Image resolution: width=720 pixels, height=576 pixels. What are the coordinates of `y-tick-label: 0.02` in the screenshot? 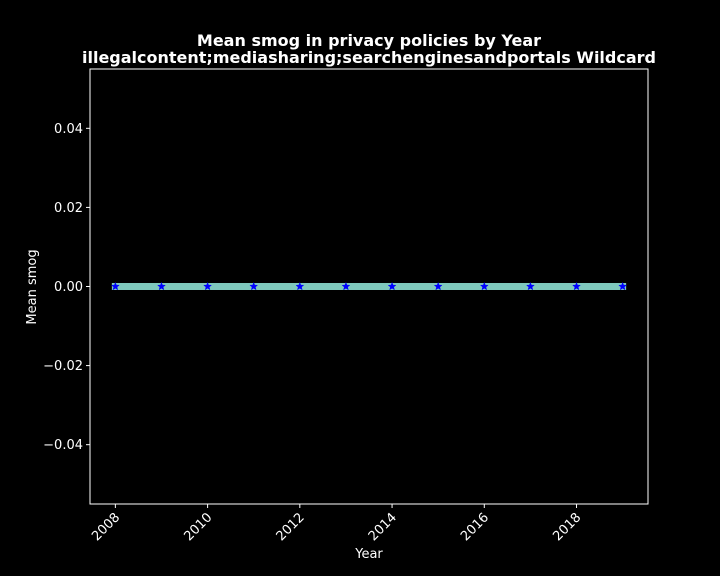 It's located at (68, 208).